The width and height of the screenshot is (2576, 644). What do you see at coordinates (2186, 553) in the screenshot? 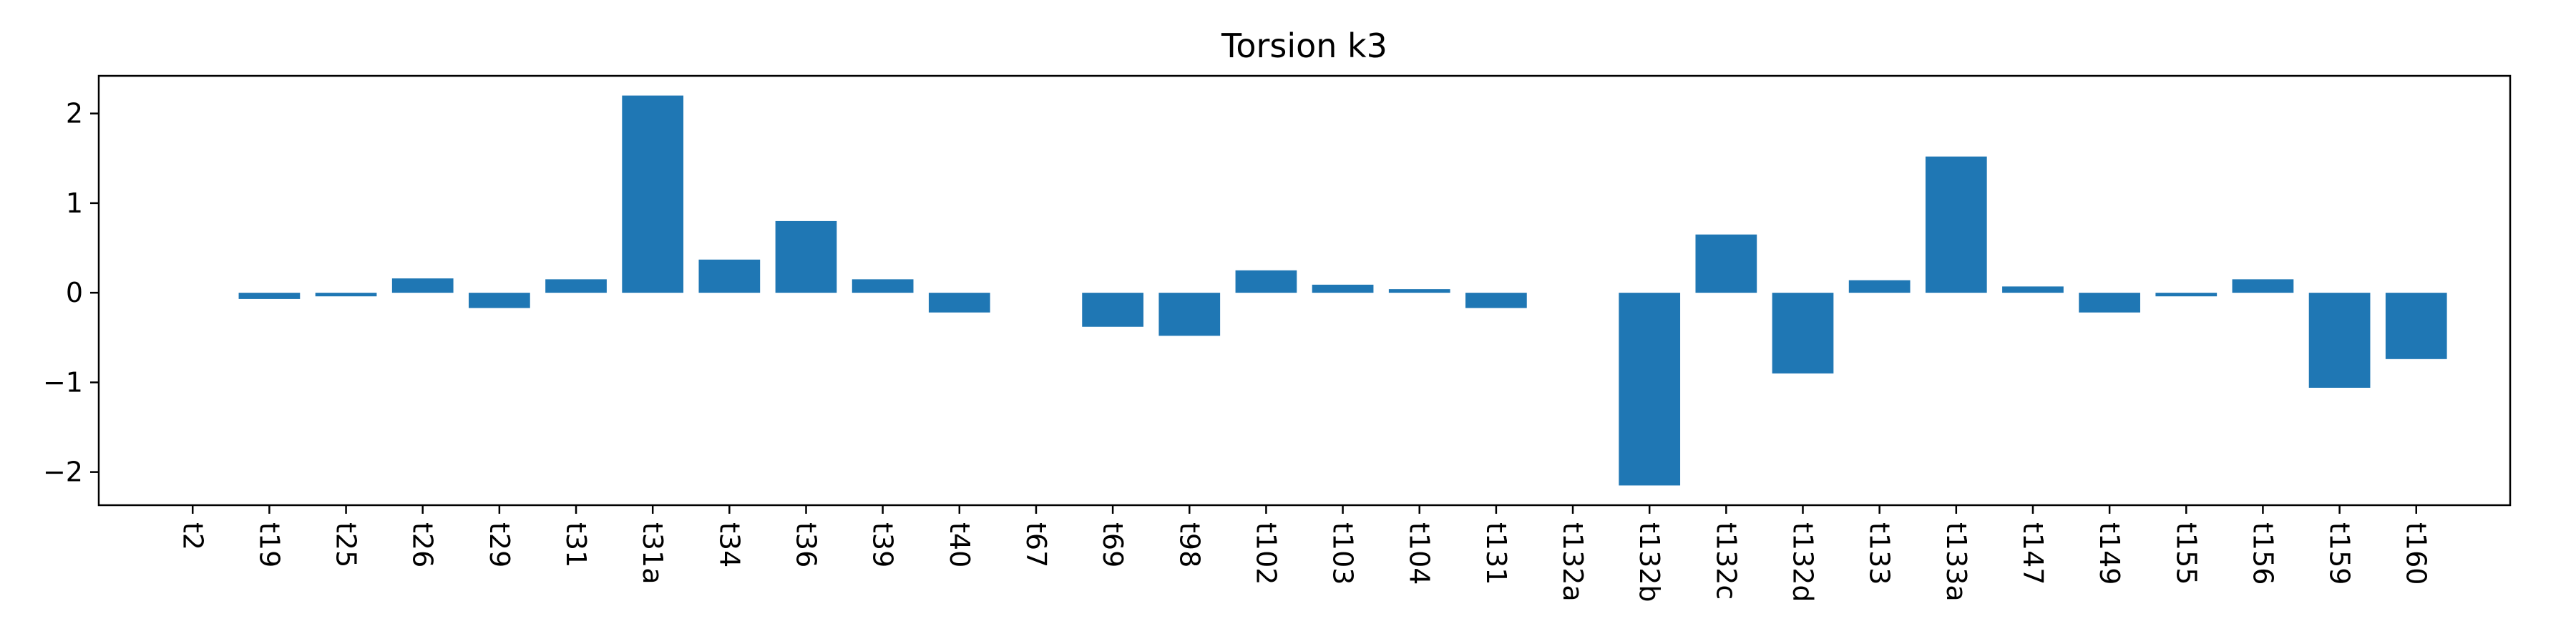
I see `x-tick-label-t155: t155` at bounding box center [2186, 553].